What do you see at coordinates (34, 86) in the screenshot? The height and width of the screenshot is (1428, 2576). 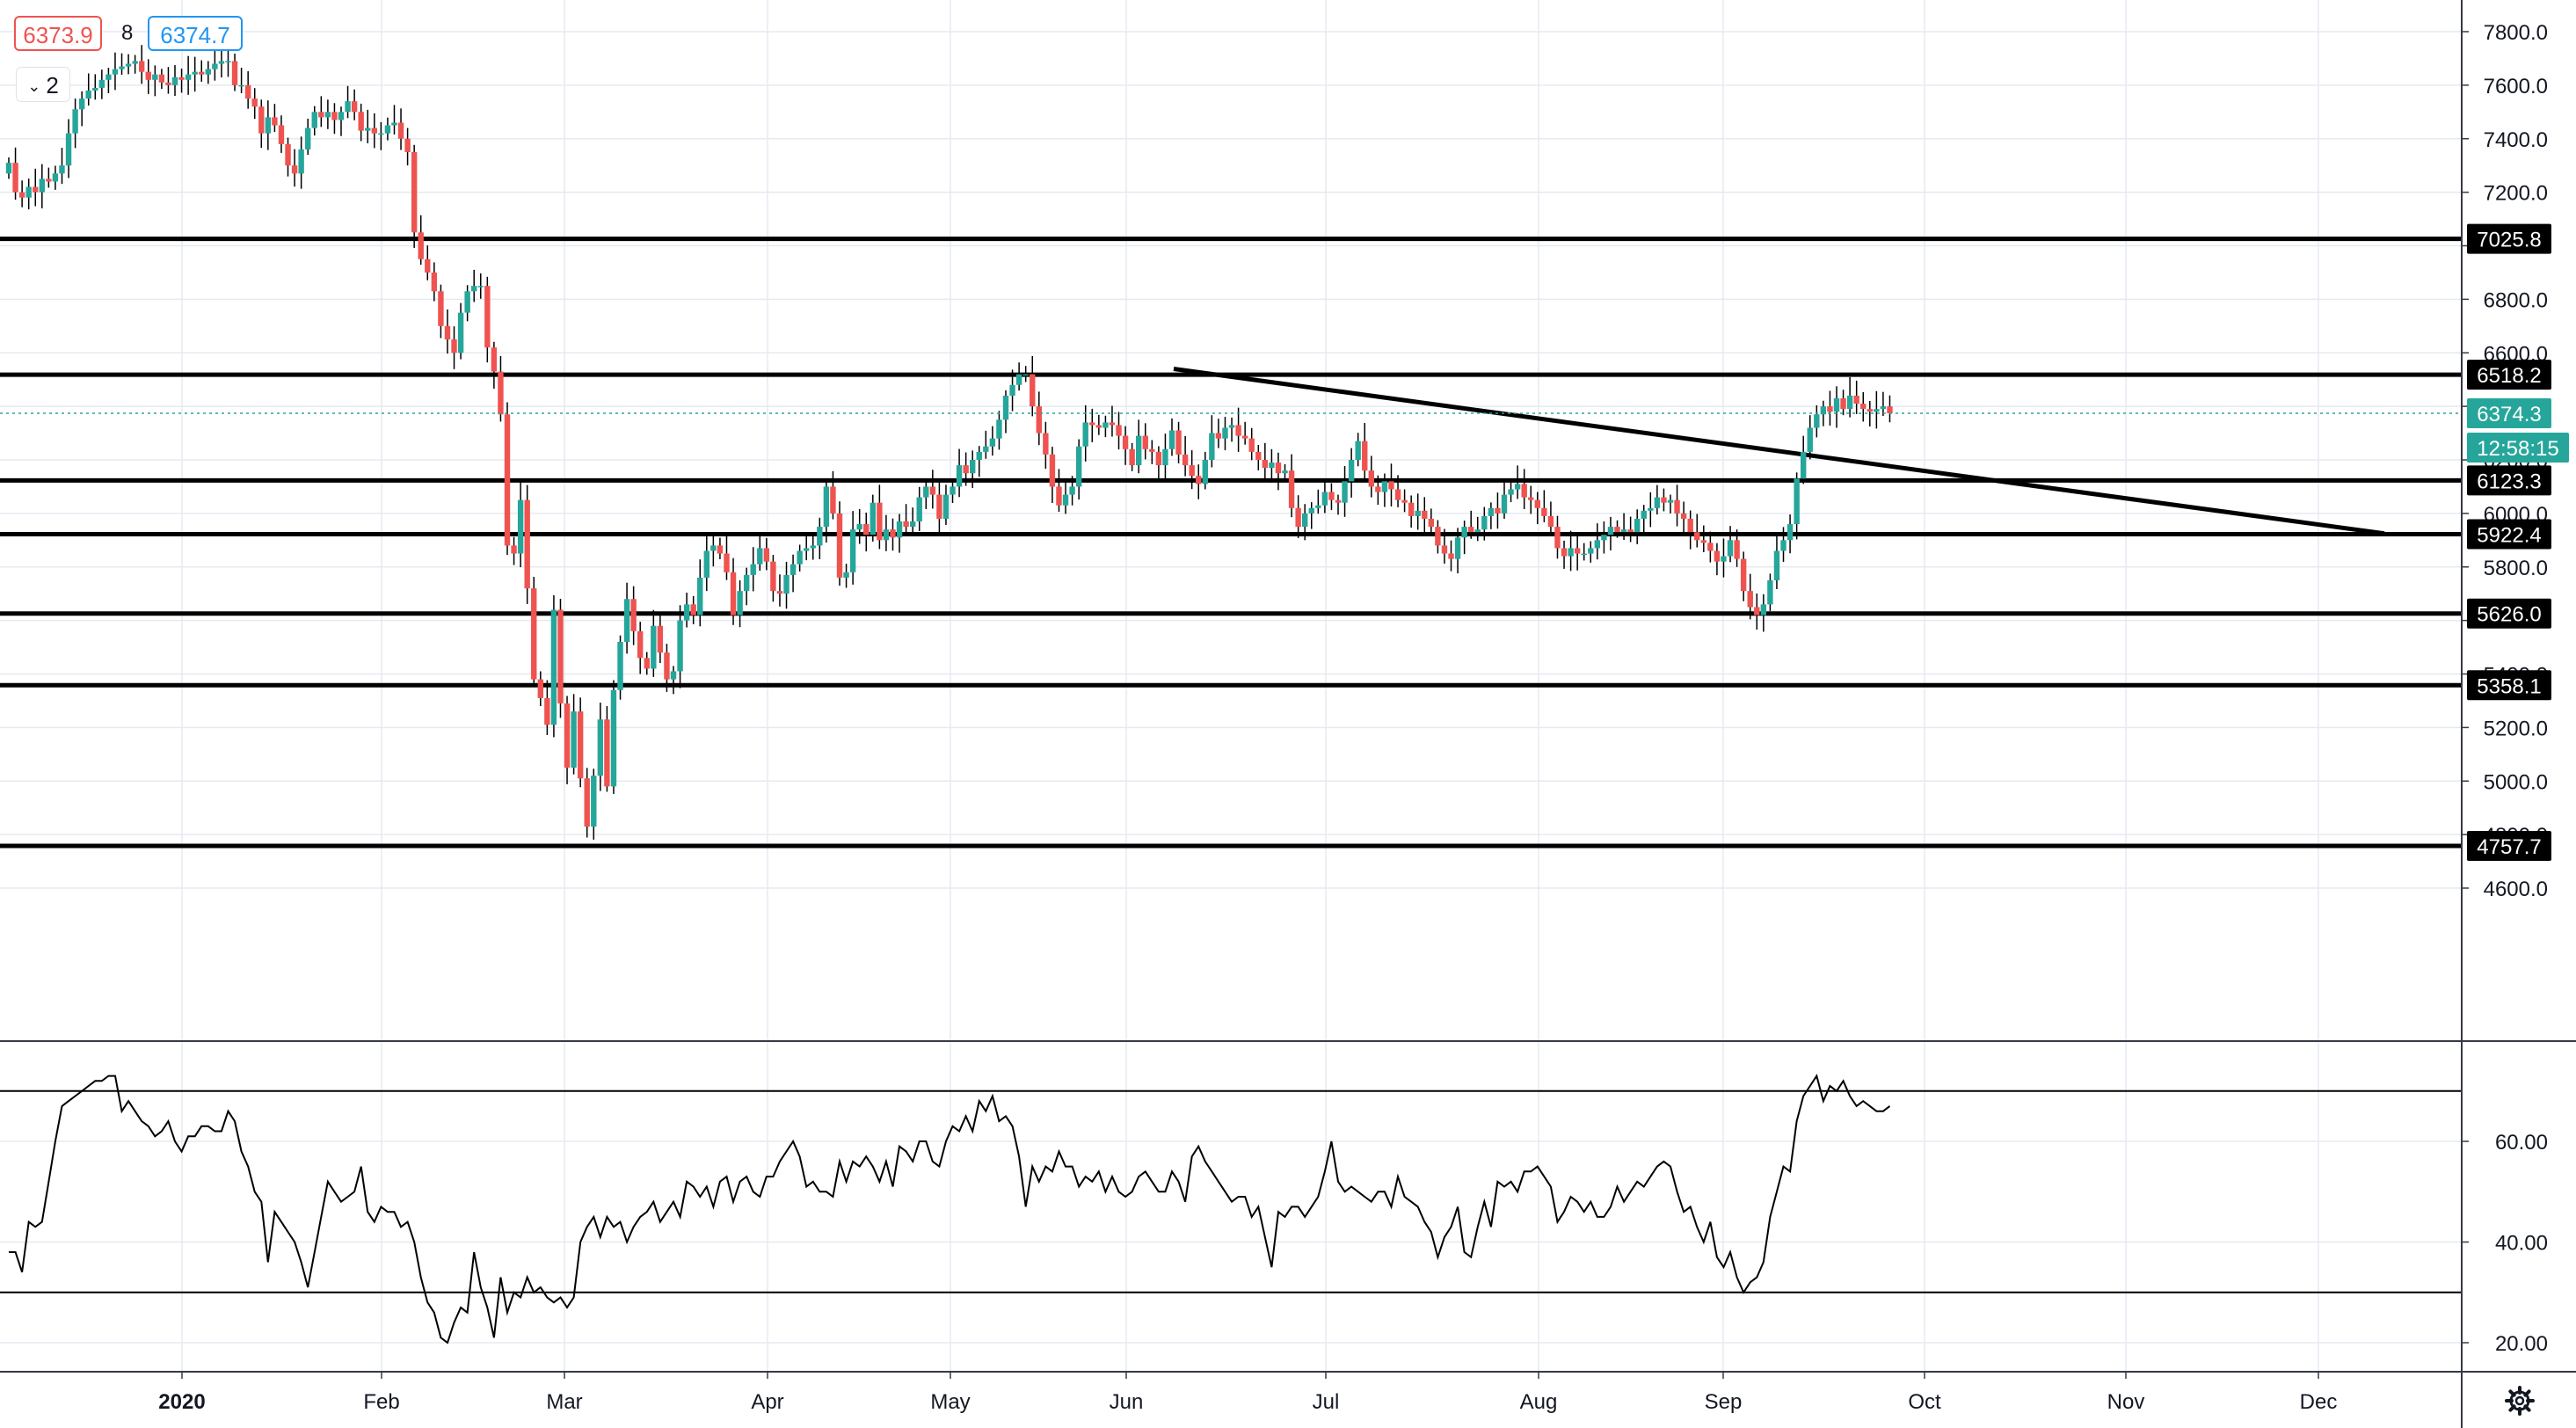 I see `chevron-down-icon: ⌄` at bounding box center [34, 86].